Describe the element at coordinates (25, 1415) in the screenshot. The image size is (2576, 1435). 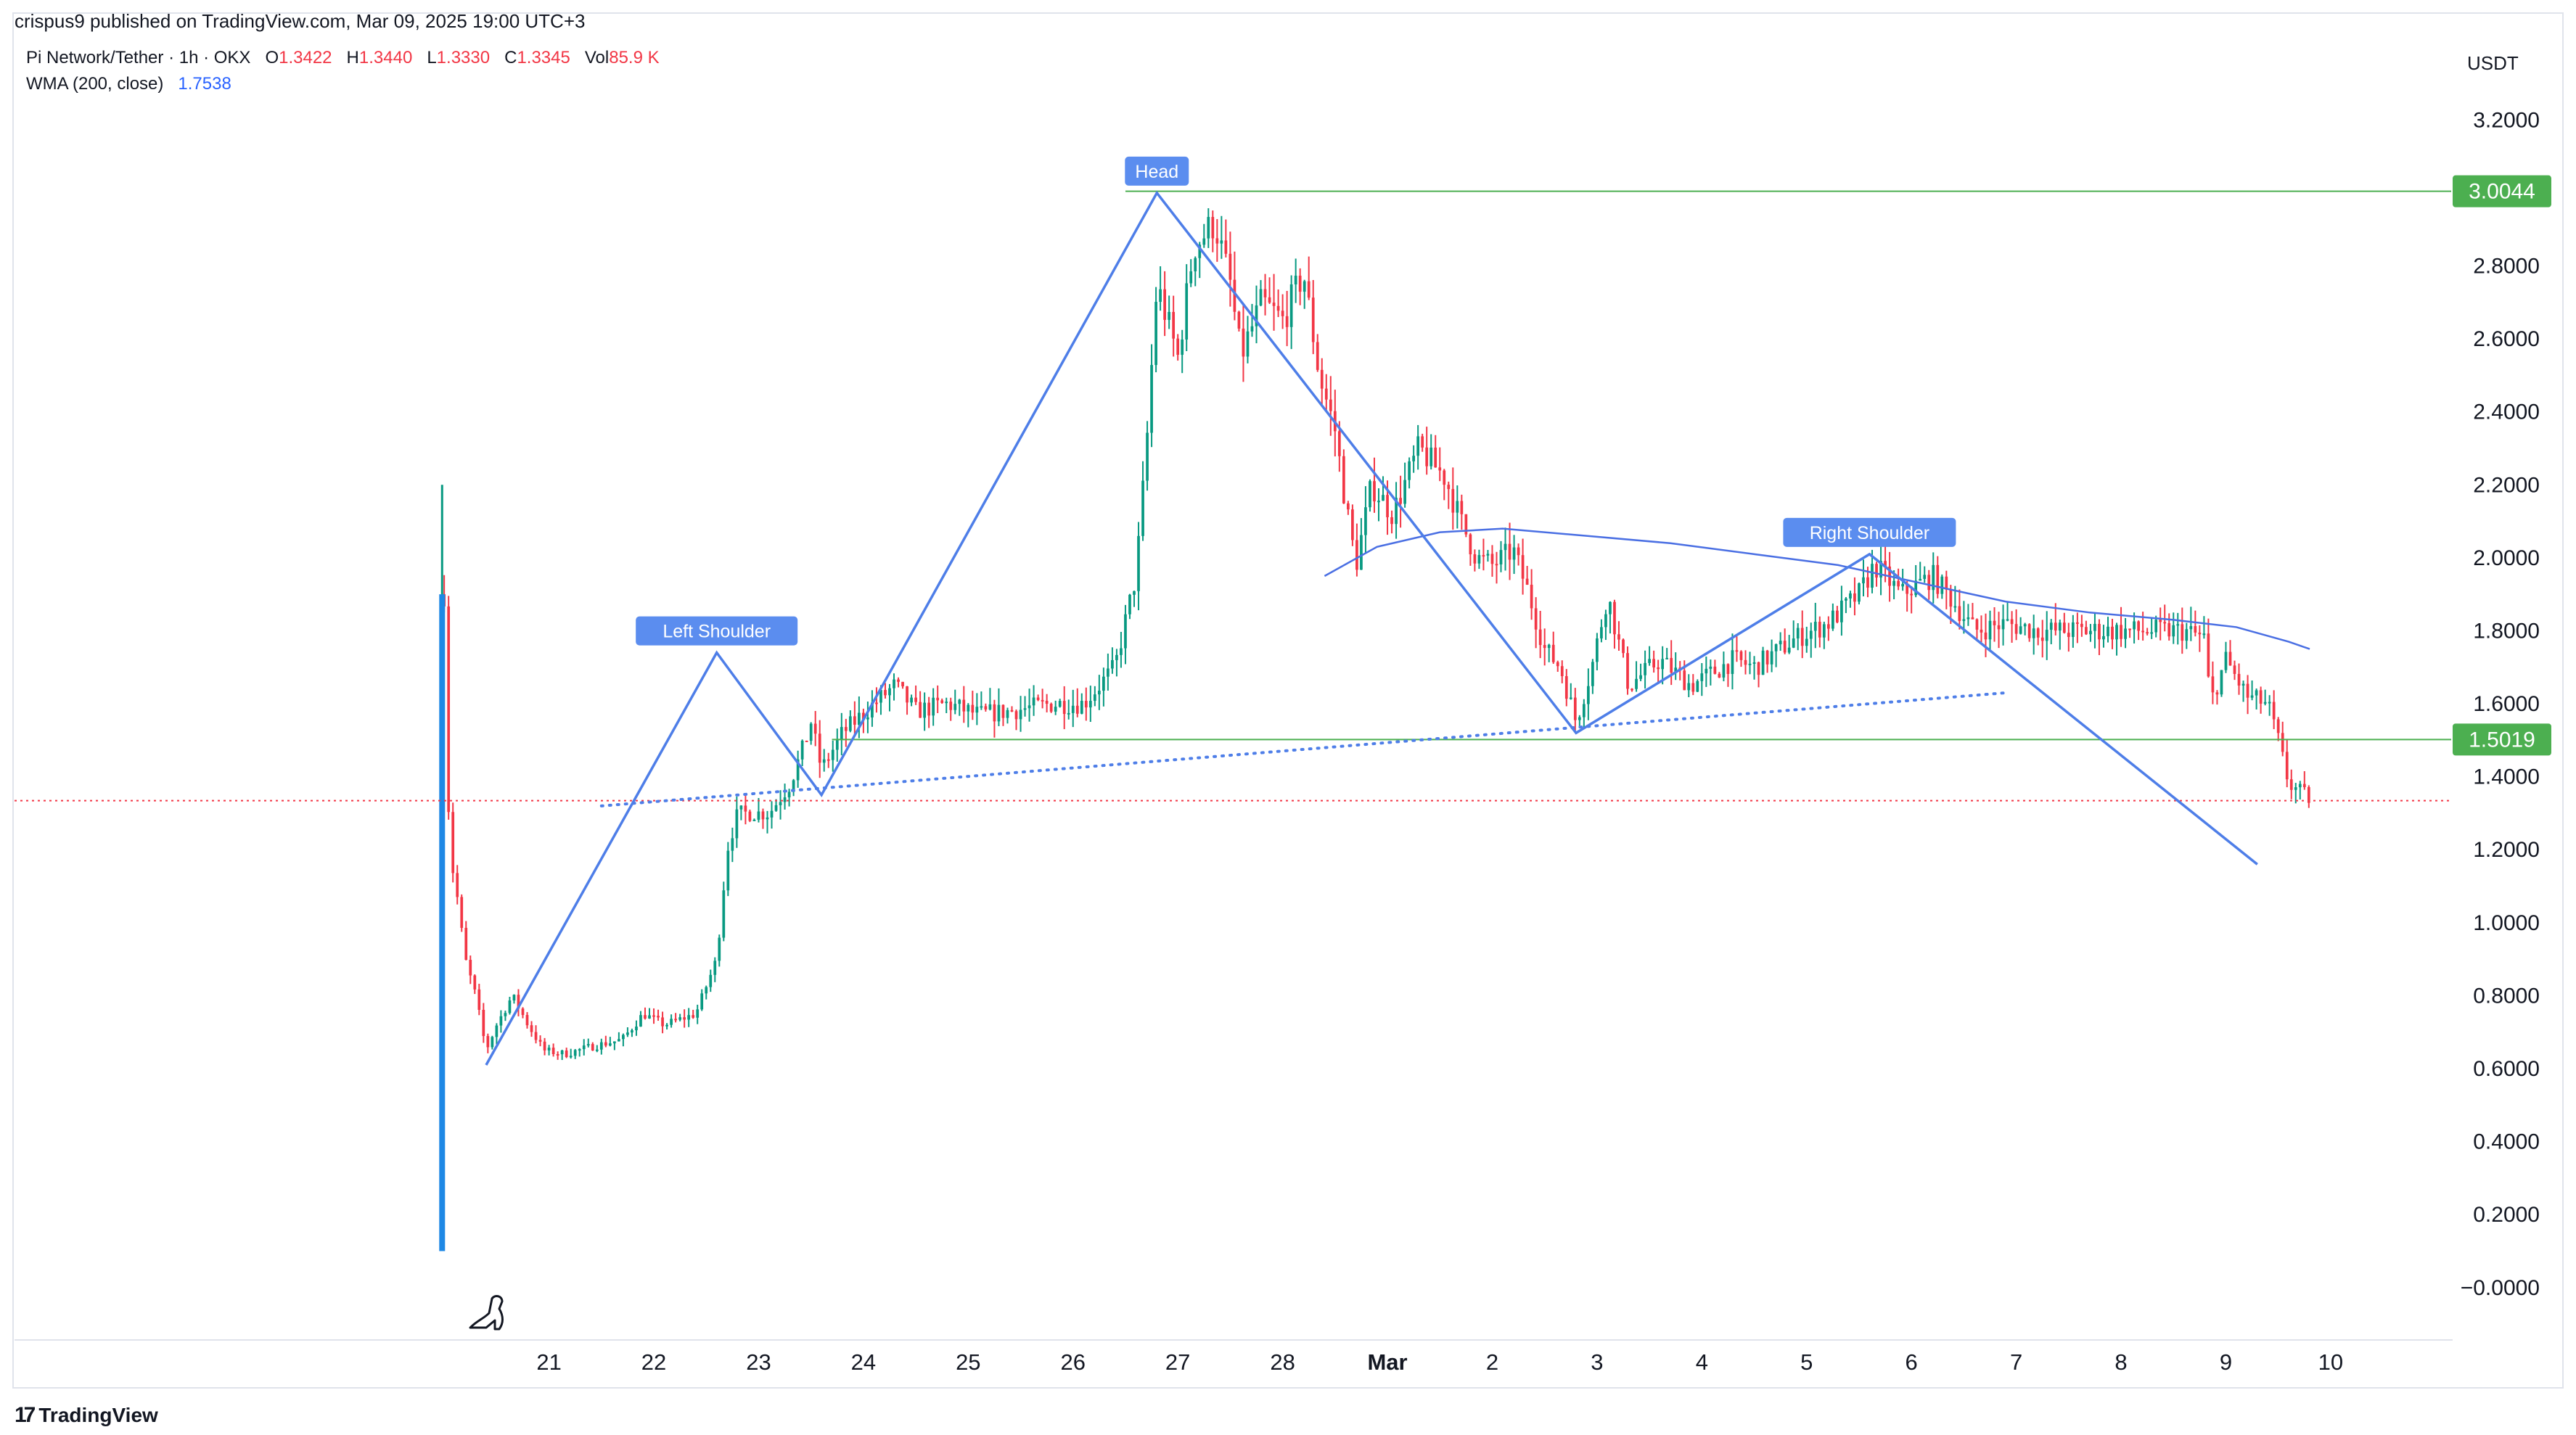
I see `tradingview-logo-icon: 17` at that location.